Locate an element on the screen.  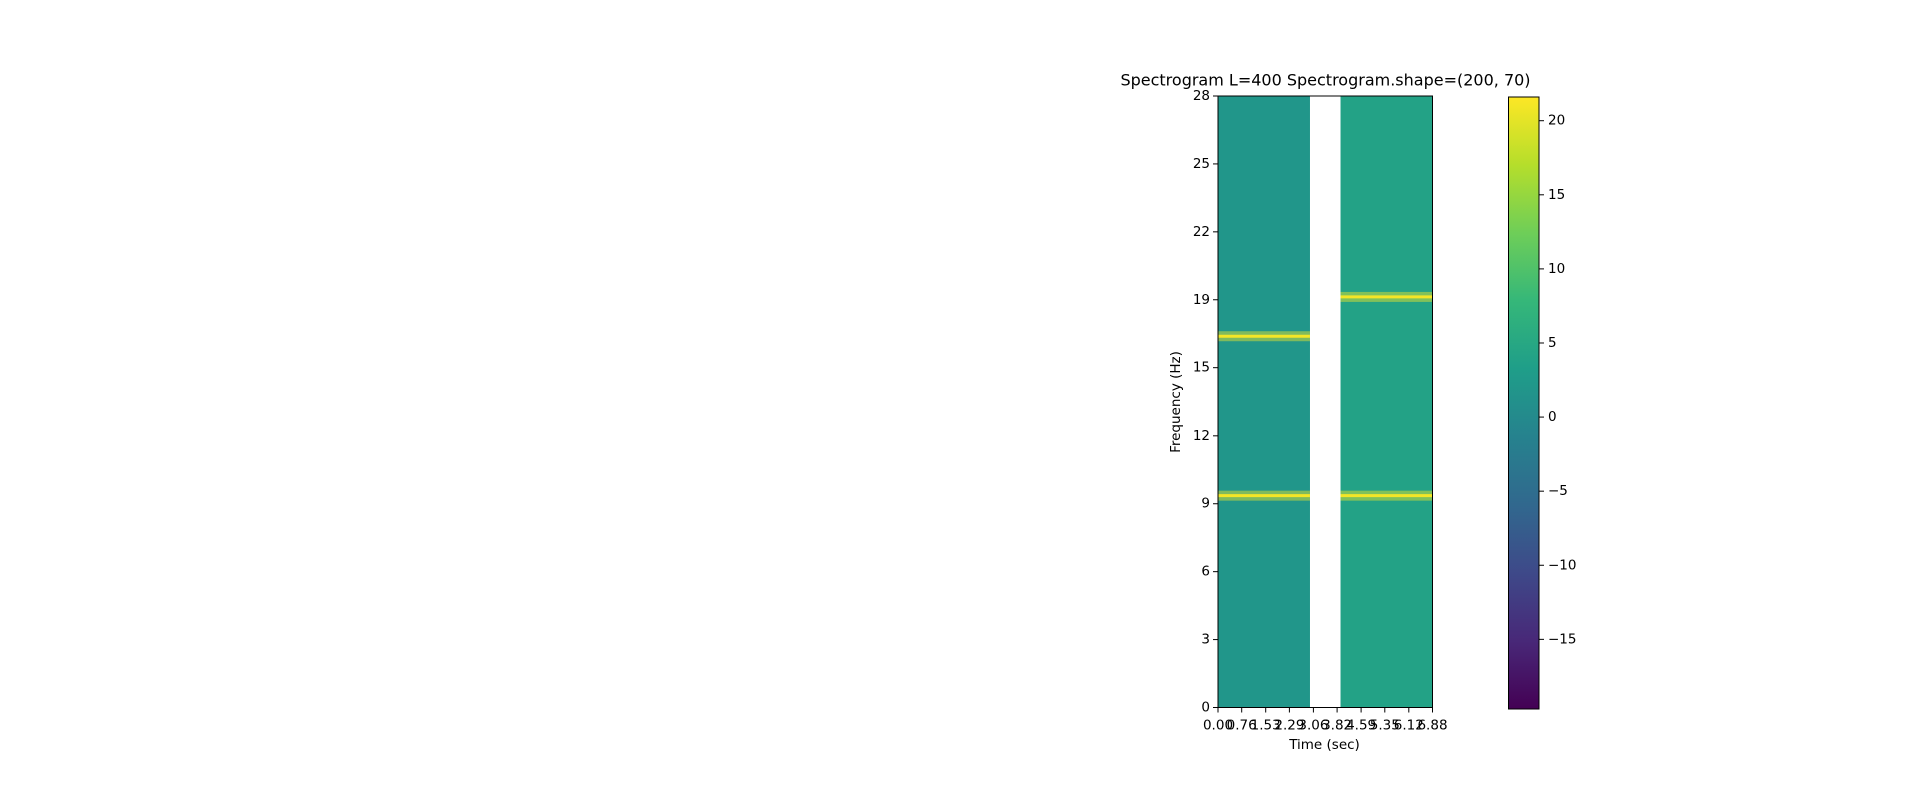
colorbar-tick-label: −10 is located at coordinates (1562, 565).